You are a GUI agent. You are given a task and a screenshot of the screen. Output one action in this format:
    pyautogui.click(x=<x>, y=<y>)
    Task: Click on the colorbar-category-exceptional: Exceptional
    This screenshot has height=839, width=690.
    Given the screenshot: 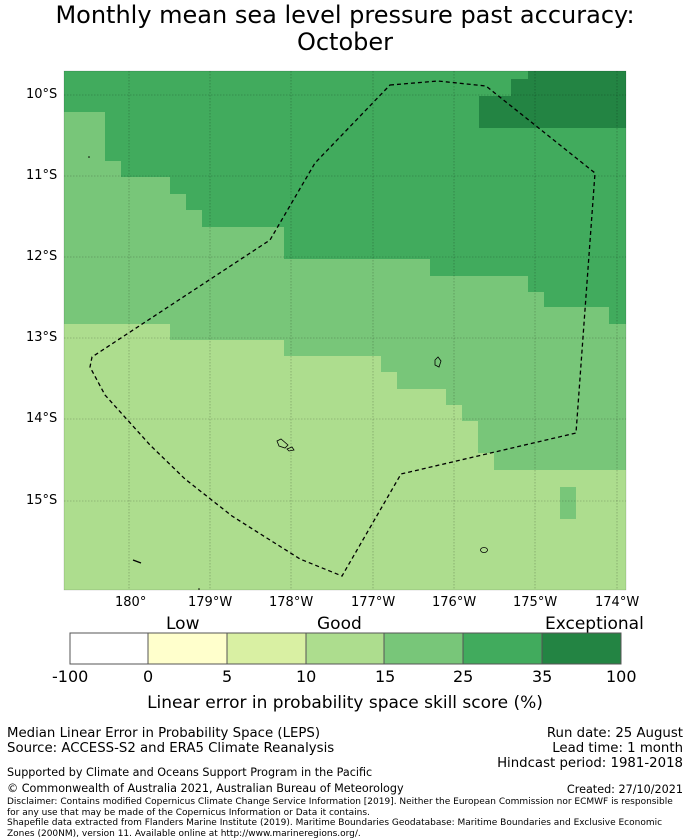 What is the action you would take?
    pyautogui.click(x=594, y=624)
    